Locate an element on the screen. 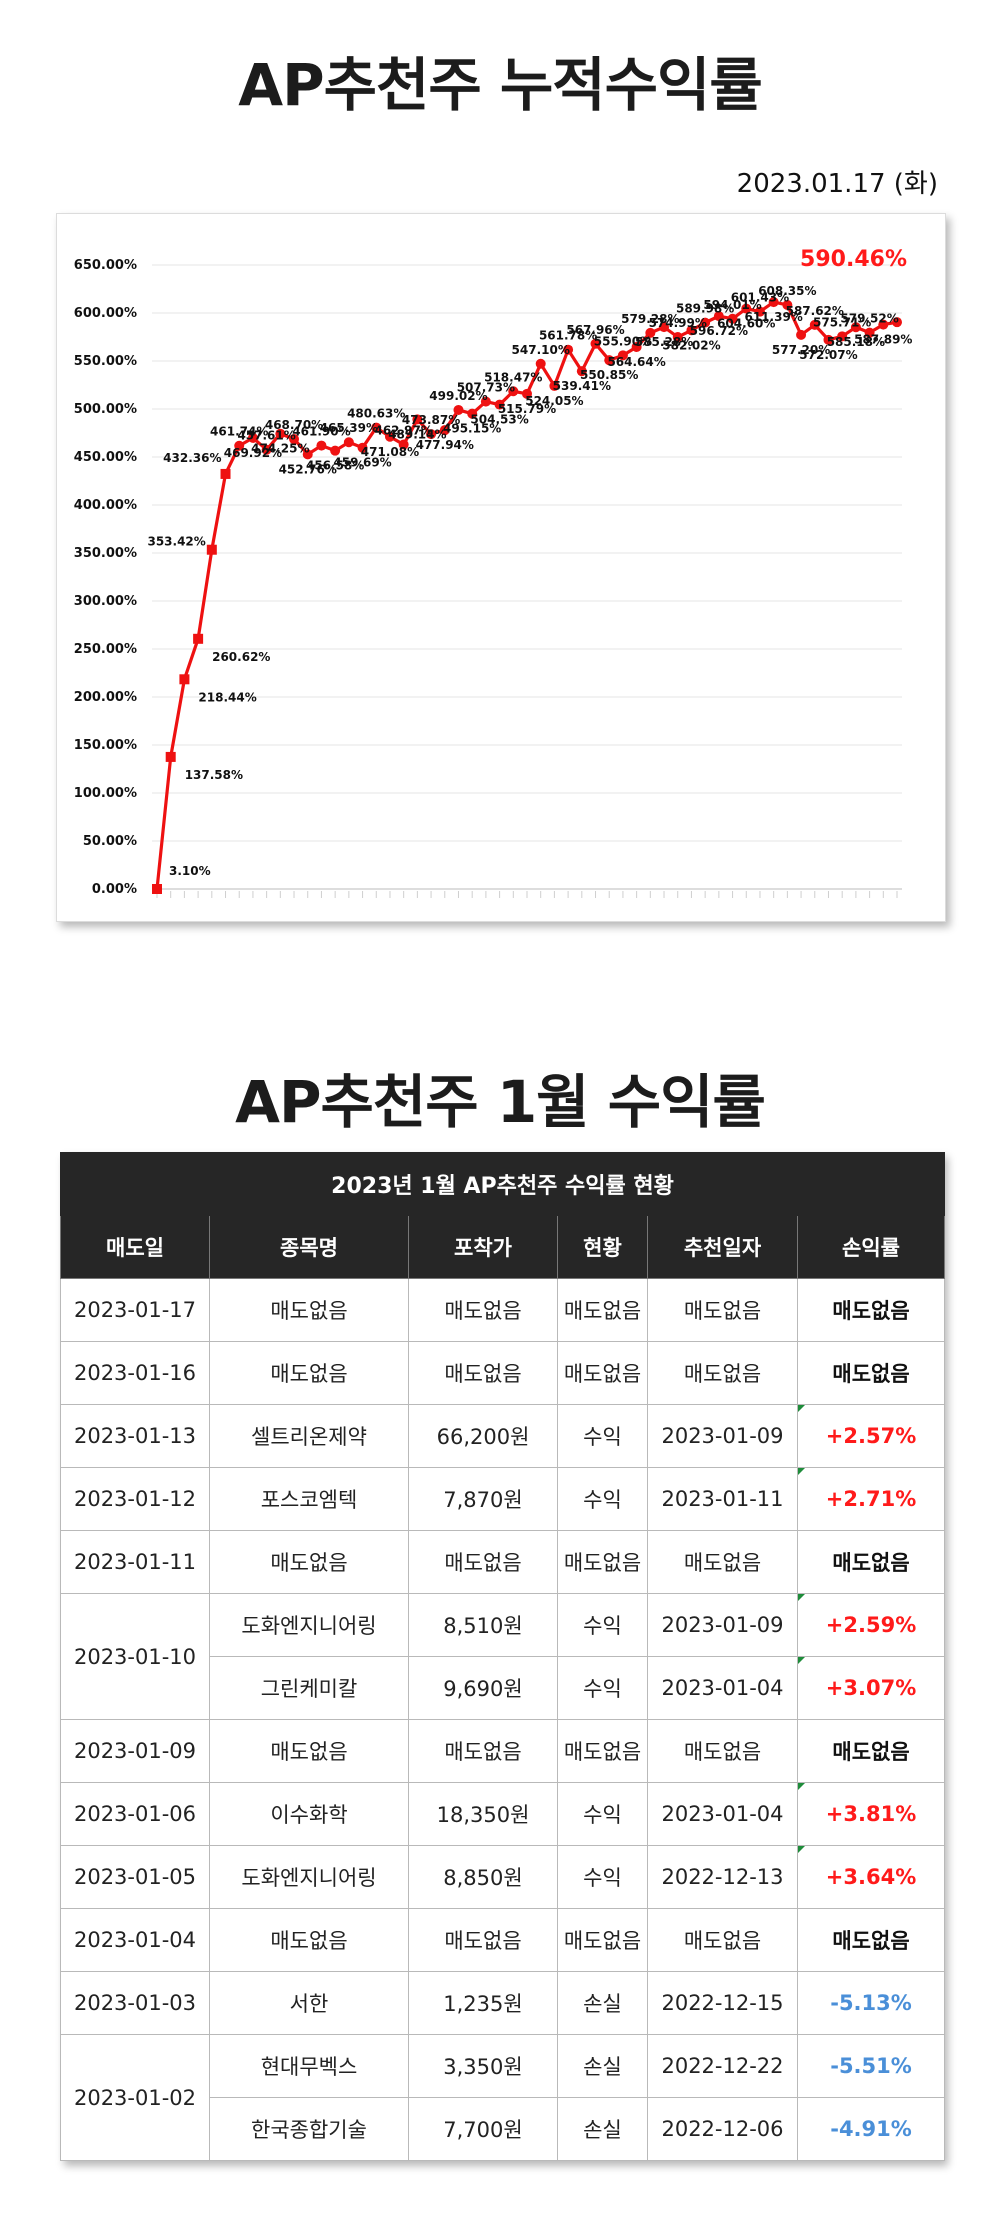 The height and width of the screenshot is (2216, 1000). recommend-date-cell: 2022-12-15 is located at coordinates (722, 2003).